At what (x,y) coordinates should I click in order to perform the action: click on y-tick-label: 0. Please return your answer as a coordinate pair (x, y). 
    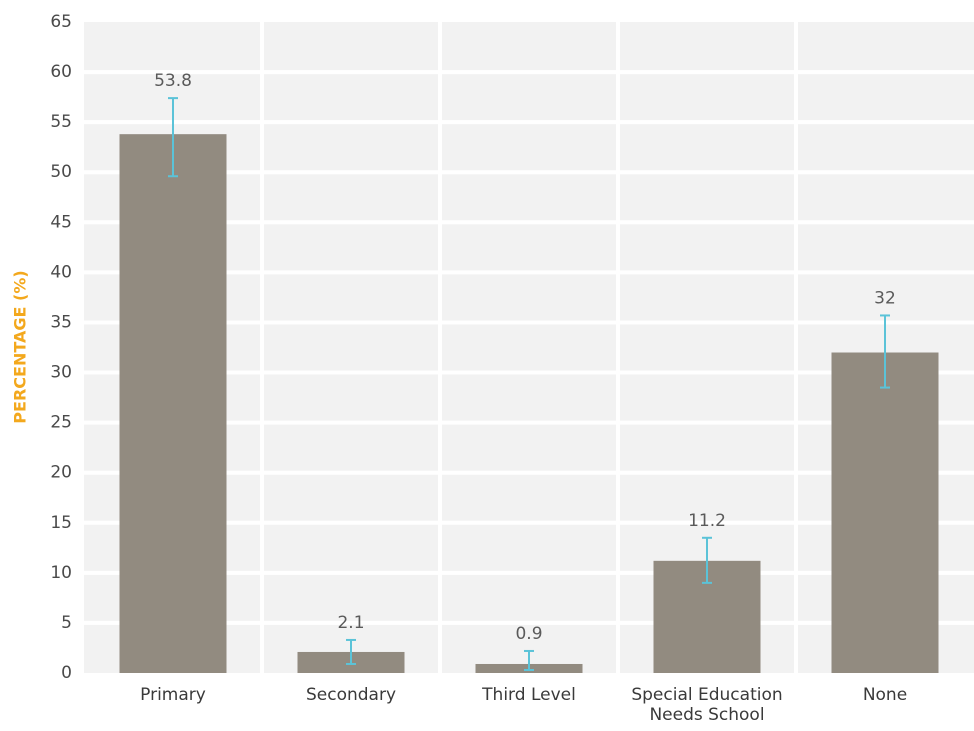
    Looking at the image, I should click on (66, 673).